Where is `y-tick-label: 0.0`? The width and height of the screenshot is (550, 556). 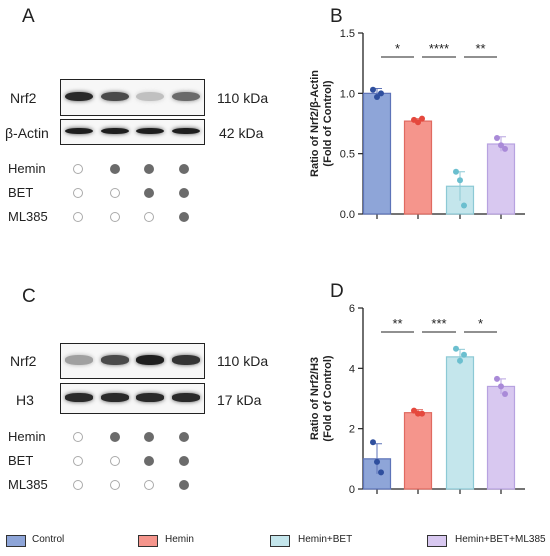 y-tick-label: 0.0 is located at coordinates (347, 215).